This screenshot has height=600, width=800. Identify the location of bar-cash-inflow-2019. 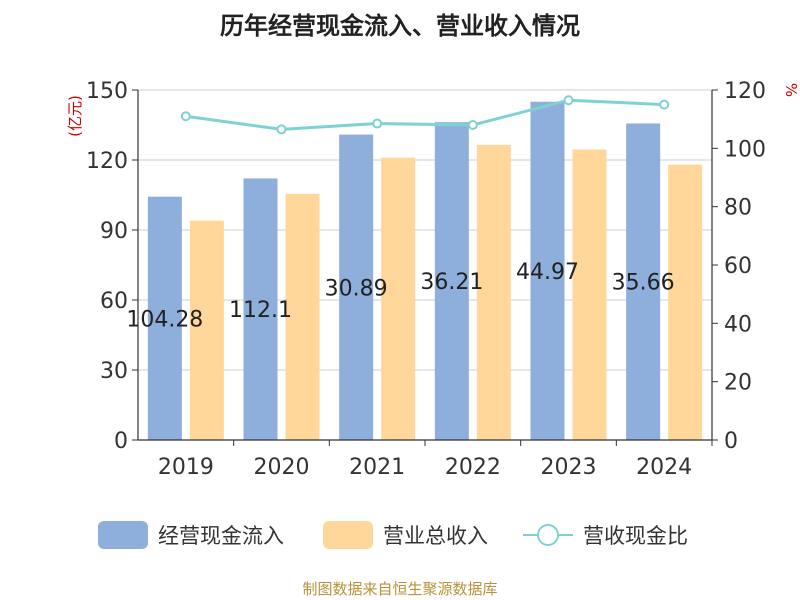
(164, 318).